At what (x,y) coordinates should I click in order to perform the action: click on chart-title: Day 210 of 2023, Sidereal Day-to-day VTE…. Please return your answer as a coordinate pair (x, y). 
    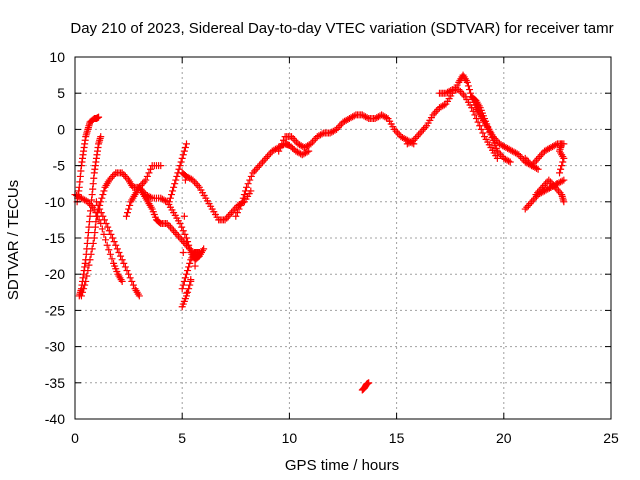
    Looking at the image, I should click on (341, 28).